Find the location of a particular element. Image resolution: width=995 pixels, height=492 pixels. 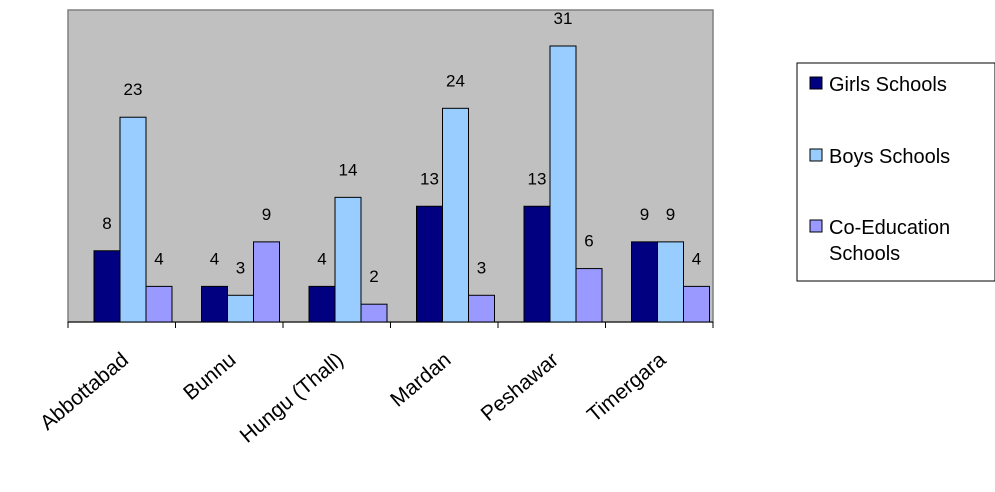

data-label-co-education-schools-abbottabad: 4 is located at coordinates (158, 258).